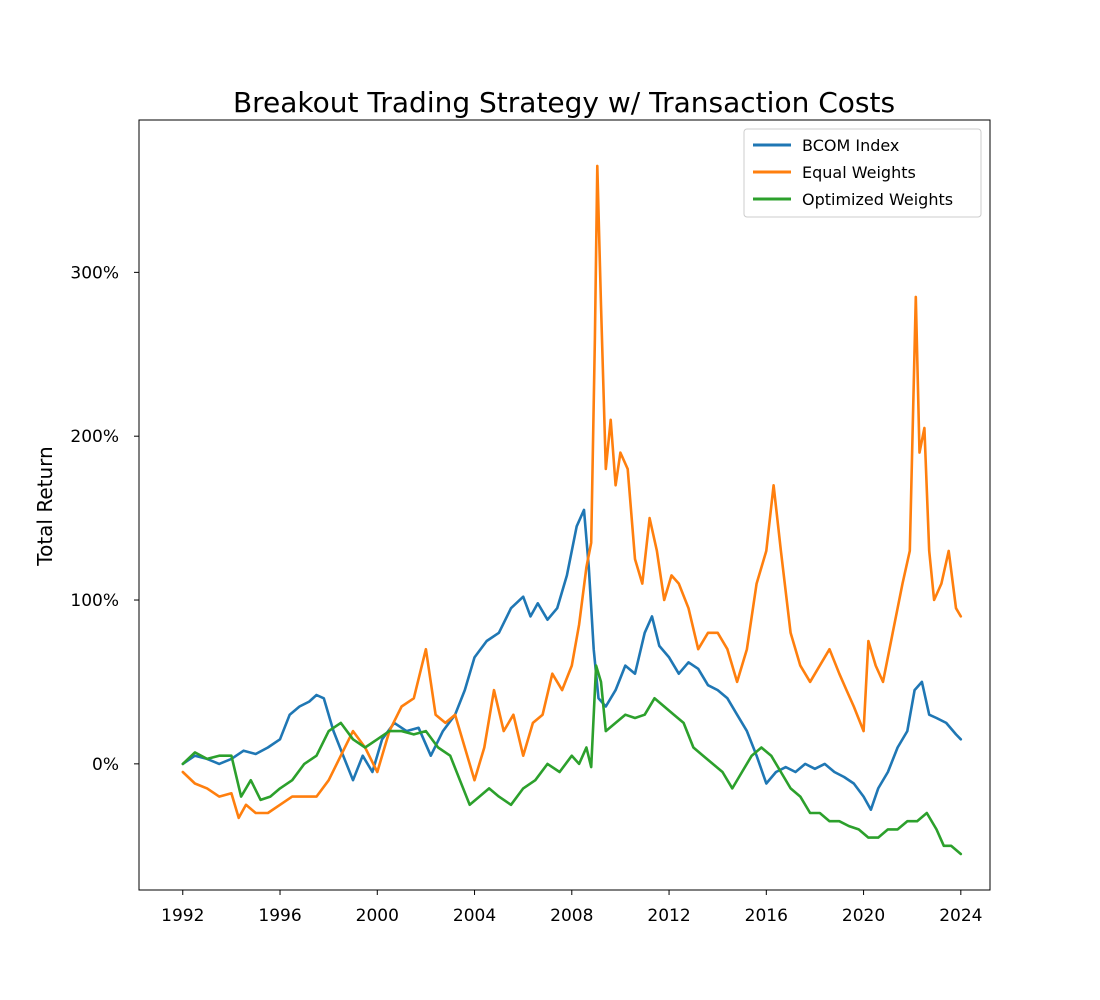  What do you see at coordinates (94, 601) in the screenshot?
I see `y-tick-label: 100%` at bounding box center [94, 601].